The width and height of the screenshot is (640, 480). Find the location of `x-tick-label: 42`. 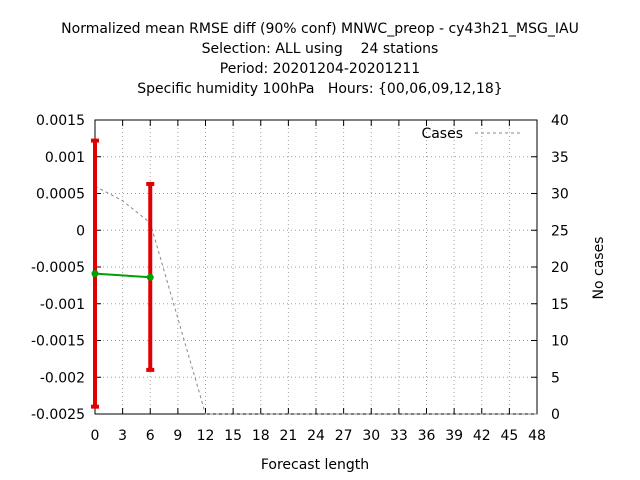

x-tick-label: 42 is located at coordinates (482, 436).